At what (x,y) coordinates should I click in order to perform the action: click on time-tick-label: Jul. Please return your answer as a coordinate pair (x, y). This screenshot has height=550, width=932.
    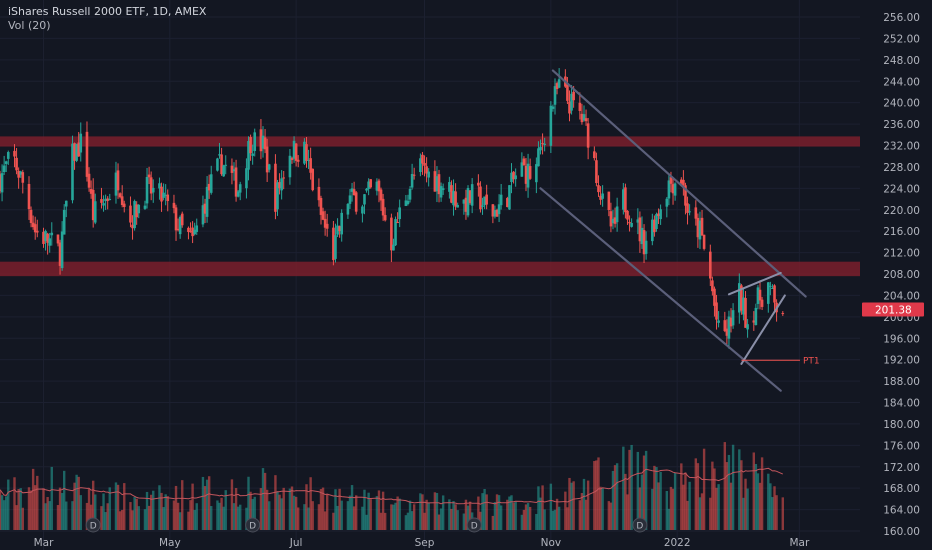
    Looking at the image, I should click on (296, 543).